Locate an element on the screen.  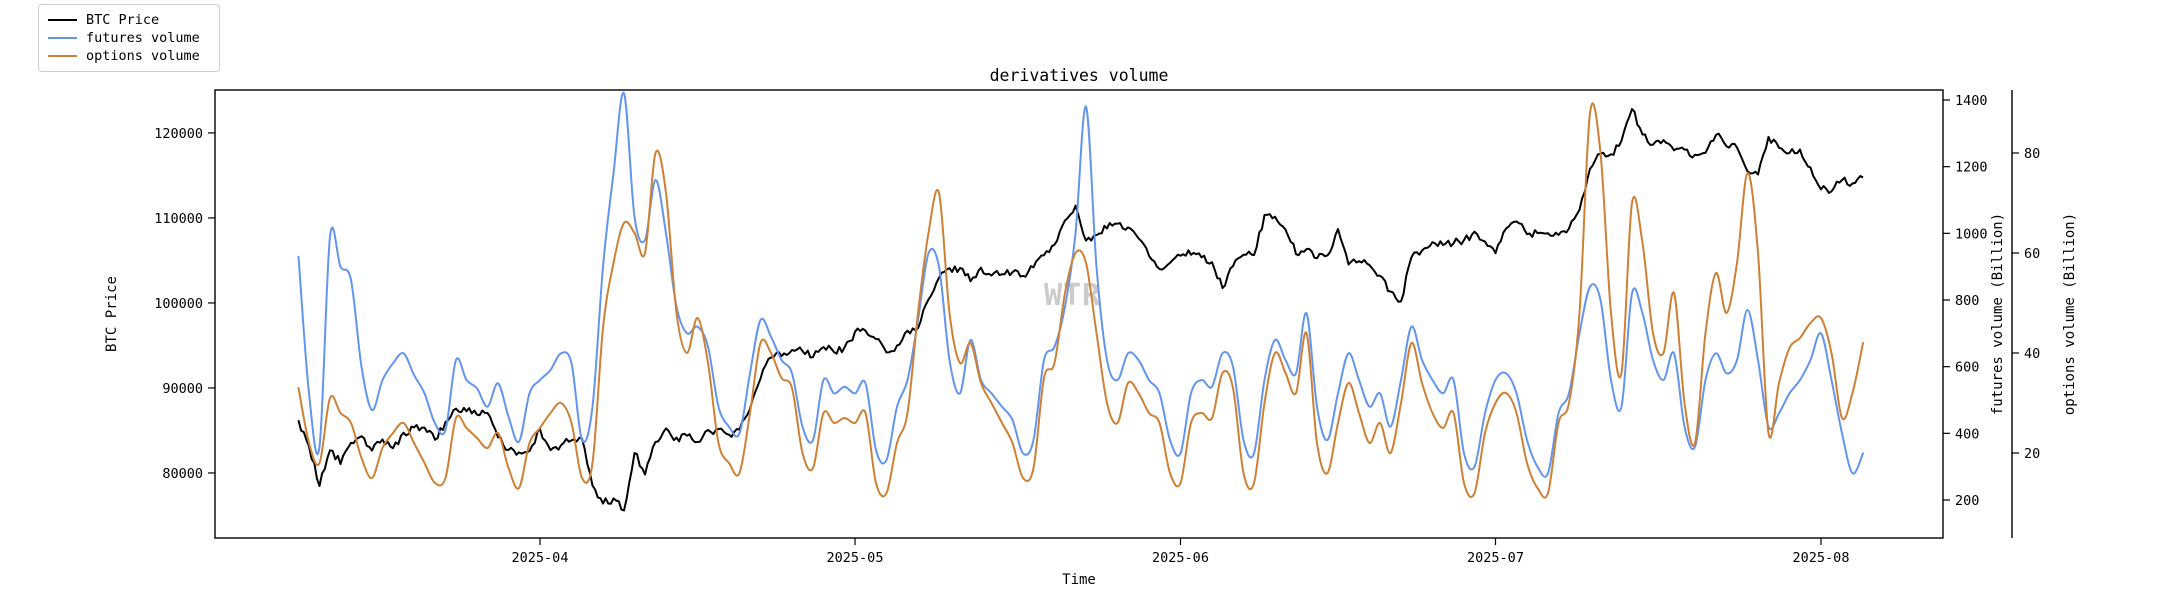
futures-axis-title: futures volume (Billion) is located at coordinates (1998, 314).